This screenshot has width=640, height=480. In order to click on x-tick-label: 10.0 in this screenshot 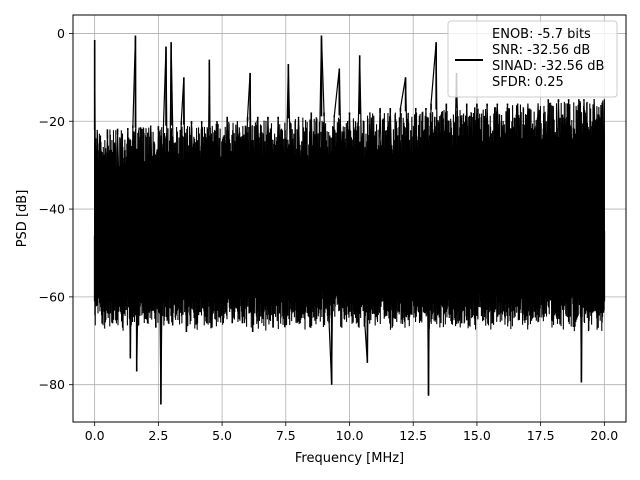, I will do `click(350, 435)`.